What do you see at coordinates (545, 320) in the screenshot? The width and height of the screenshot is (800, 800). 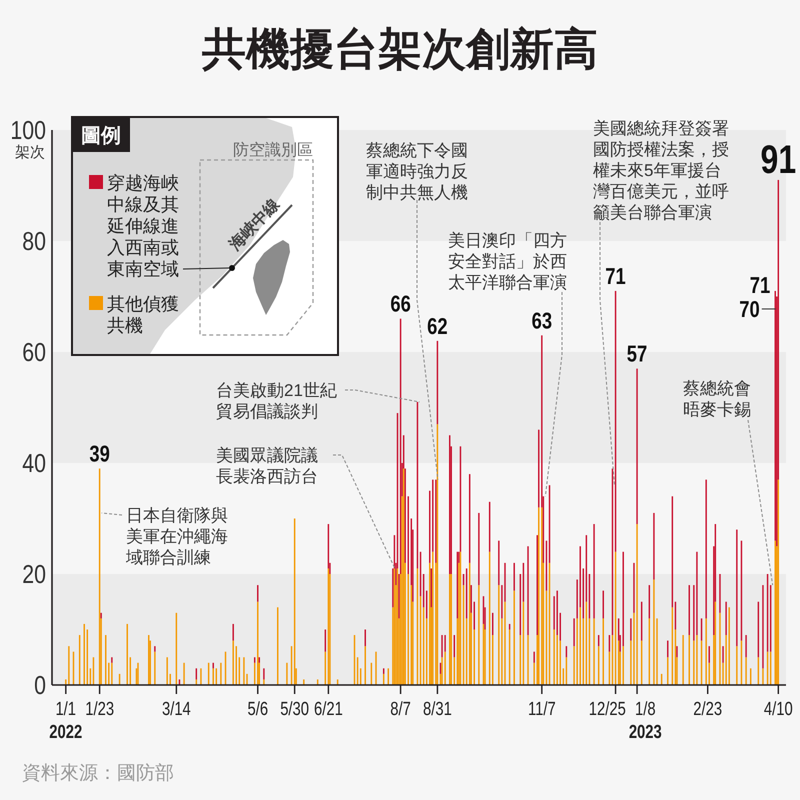 I see `total-label: 63` at bounding box center [545, 320].